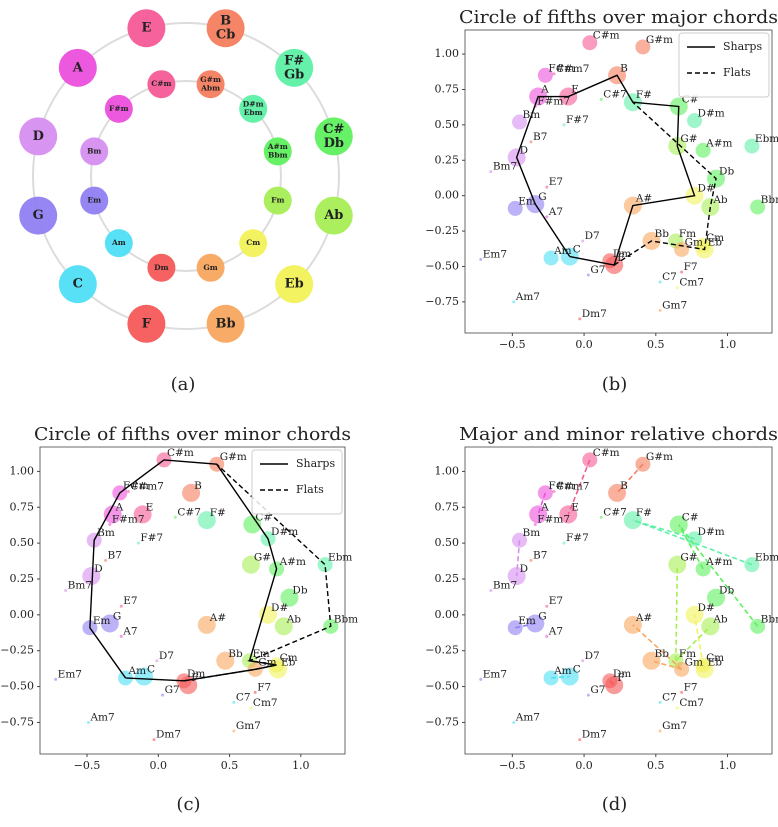 The height and width of the screenshot is (827, 778). Describe the element at coordinates (257, 572) in the screenshot. I see `progression-line` at that location.